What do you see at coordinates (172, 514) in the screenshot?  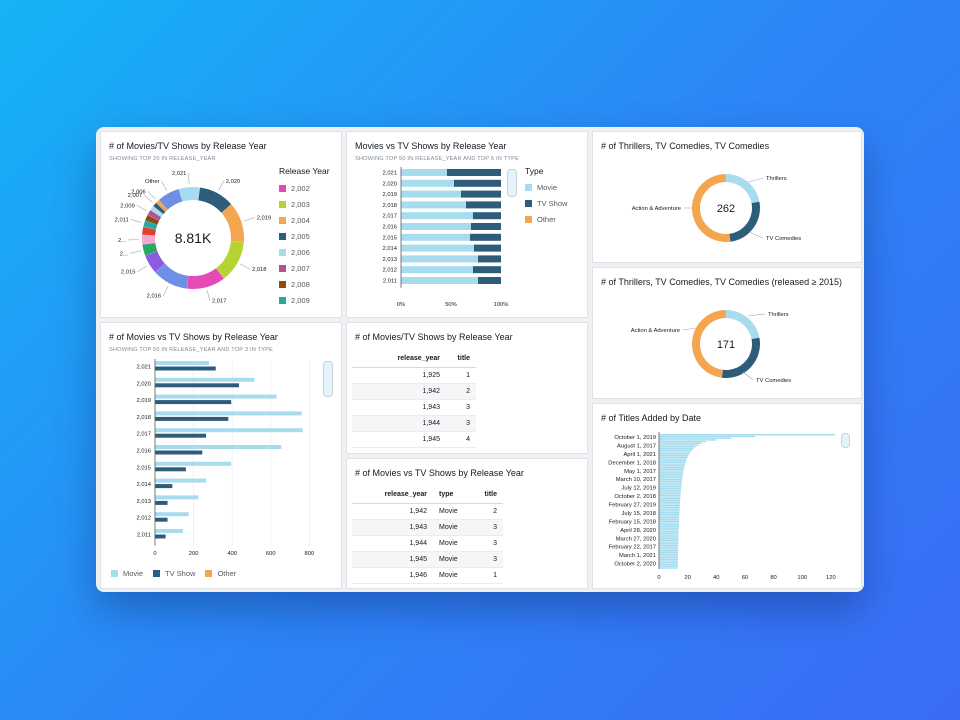 I see `bar-movie` at bounding box center [172, 514].